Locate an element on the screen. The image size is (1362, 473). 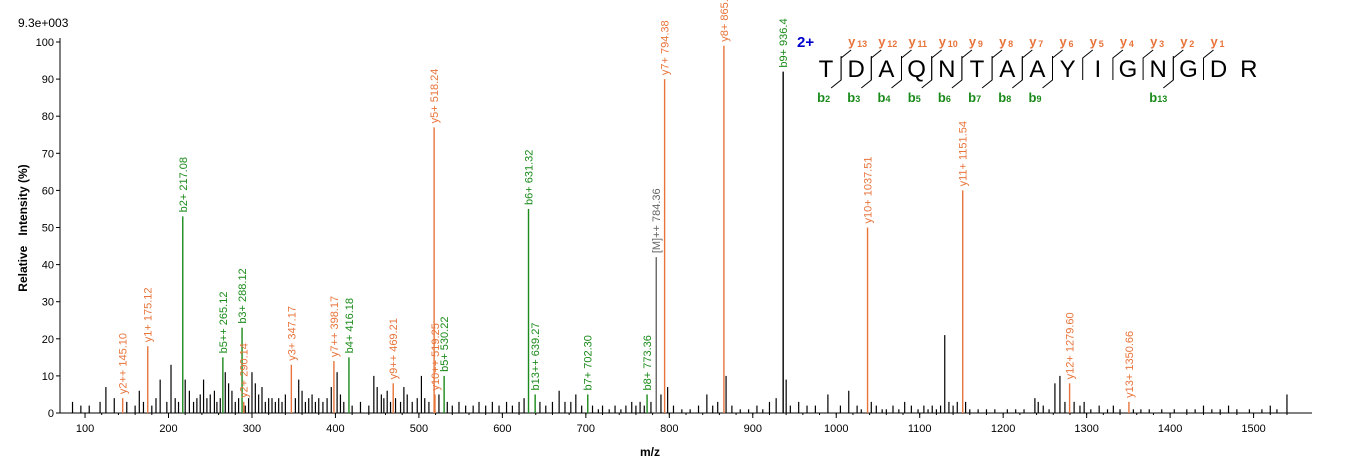
sequence-residue: T is located at coordinates (977, 69).